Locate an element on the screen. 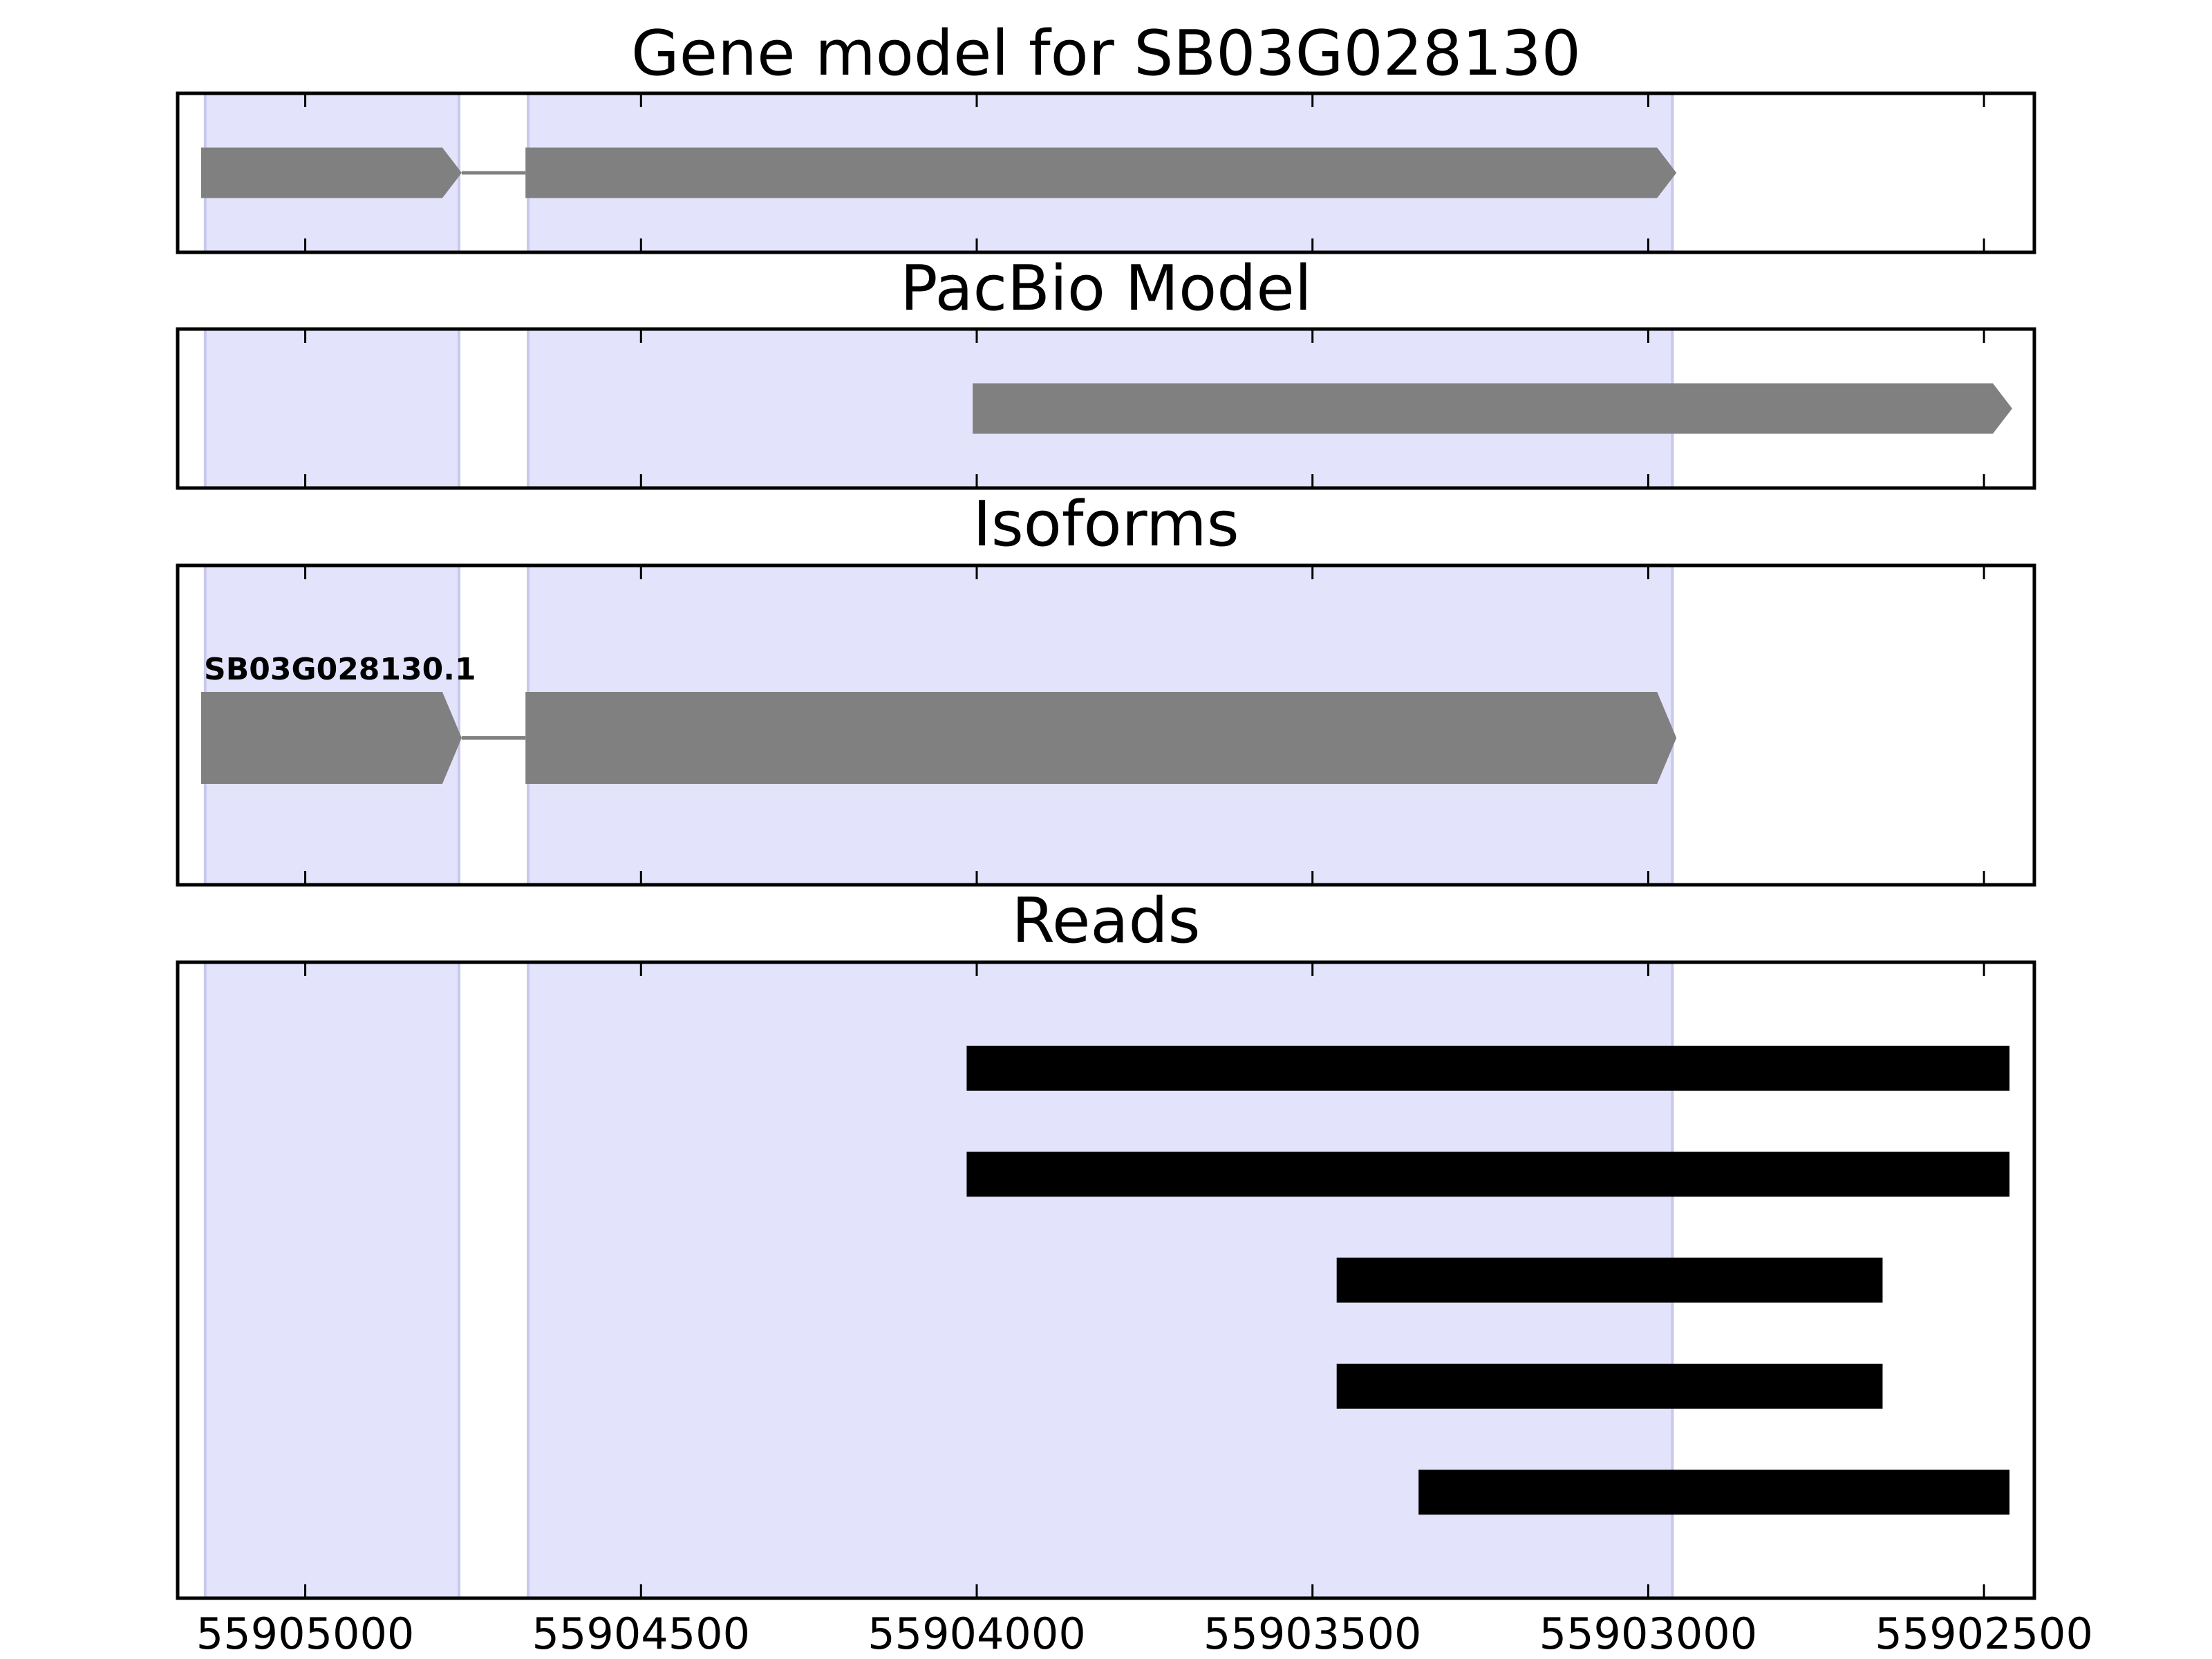  panel-title: PacBio Model is located at coordinates (1106, 289).